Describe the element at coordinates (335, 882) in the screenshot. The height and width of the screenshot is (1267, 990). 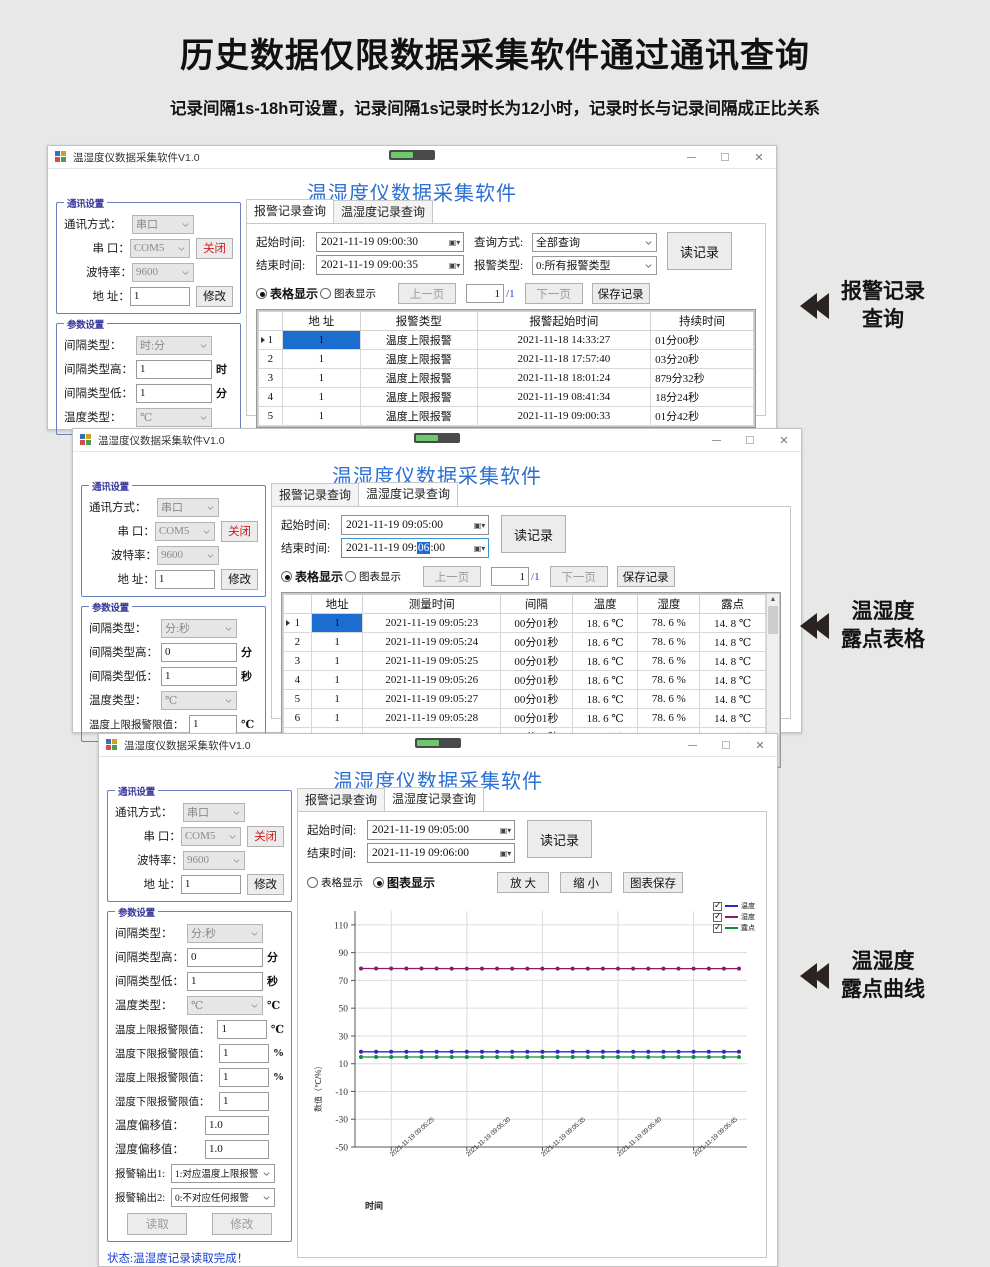
I see `radio-table-display: 表格显示` at that location.